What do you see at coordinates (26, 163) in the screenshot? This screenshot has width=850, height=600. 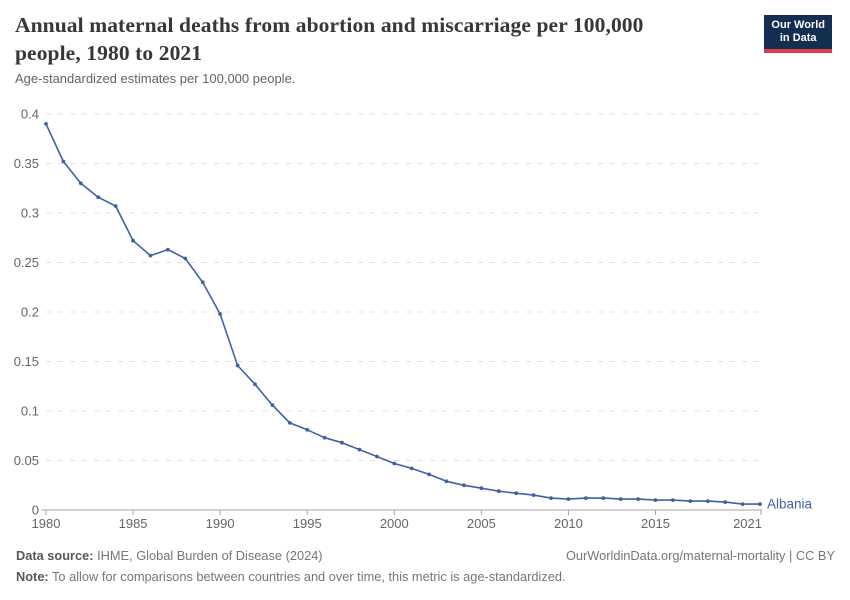 I see `y-tick-label: 0.35` at bounding box center [26, 163].